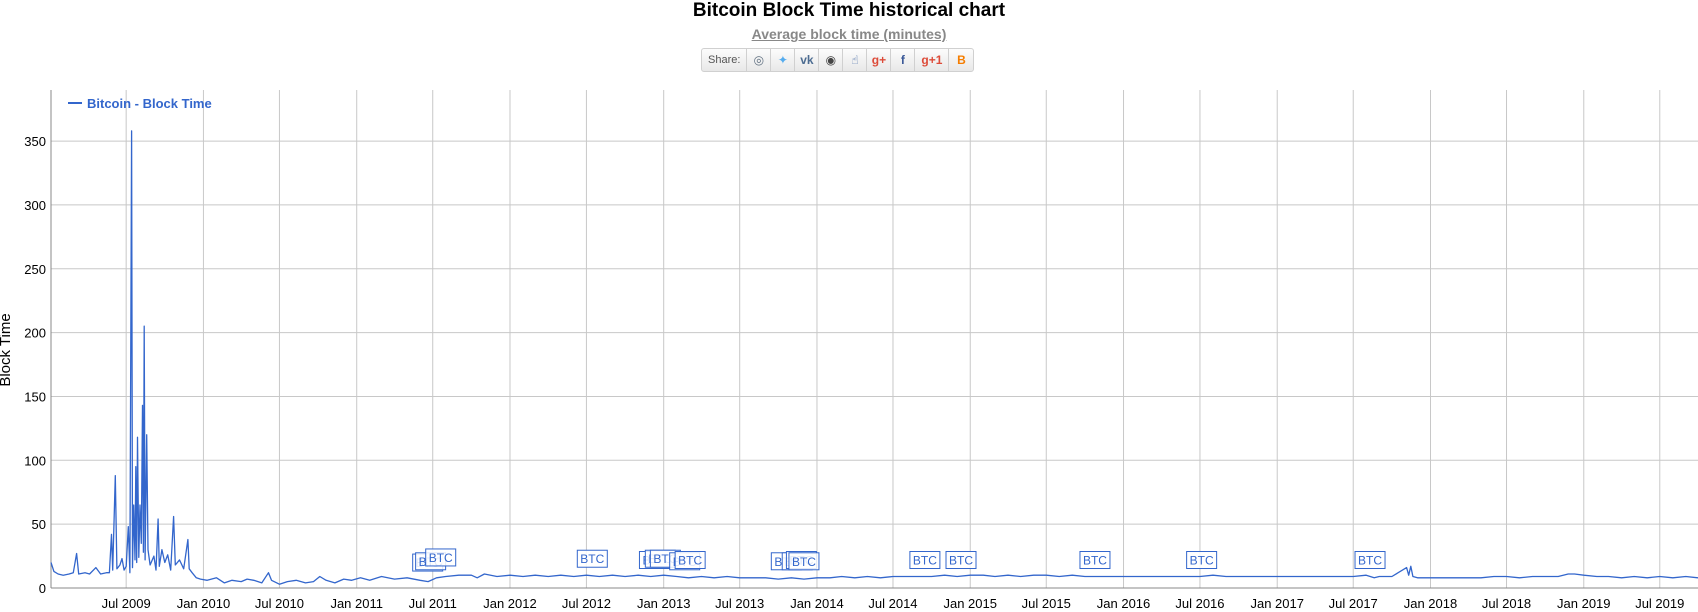 The width and height of the screenshot is (1698, 612). Describe the element at coordinates (35, 333) in the screenshot. I see `y-tick-label: 200` at that location.